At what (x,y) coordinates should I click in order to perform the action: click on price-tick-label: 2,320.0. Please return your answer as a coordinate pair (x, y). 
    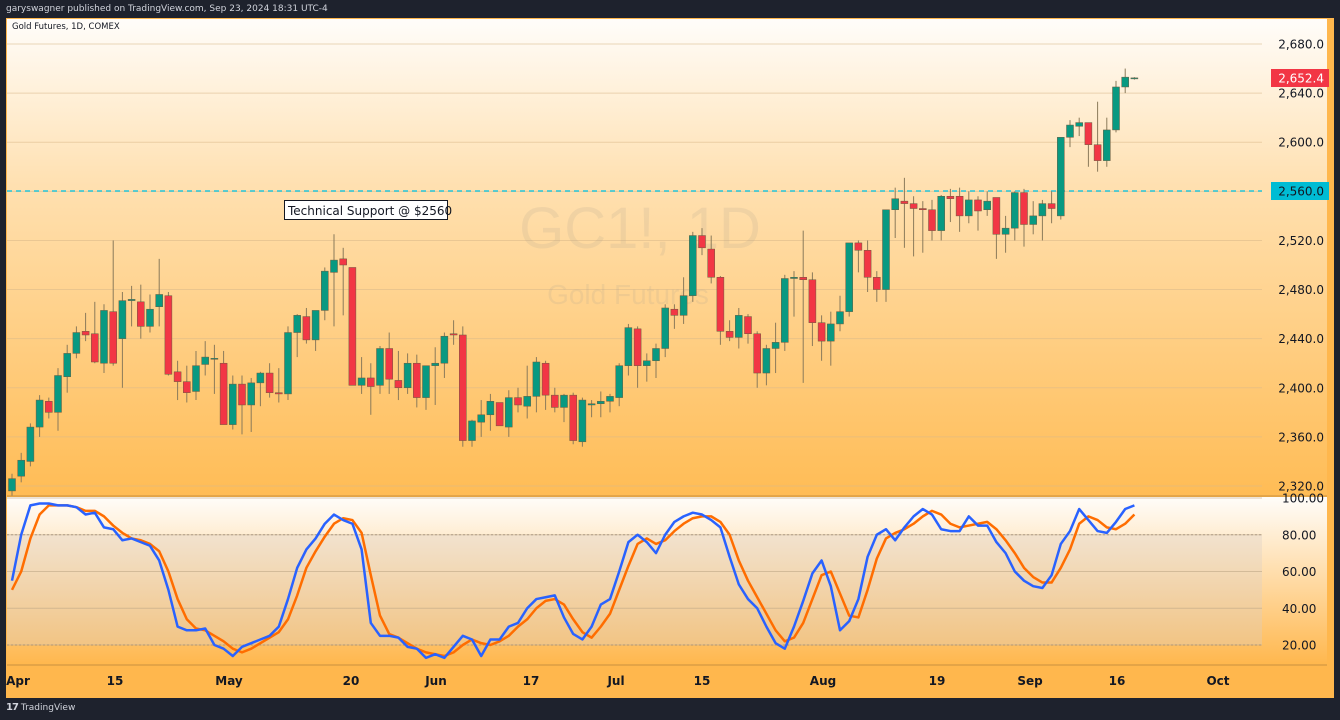
    Looking at the image, I should click on (1301, 487).